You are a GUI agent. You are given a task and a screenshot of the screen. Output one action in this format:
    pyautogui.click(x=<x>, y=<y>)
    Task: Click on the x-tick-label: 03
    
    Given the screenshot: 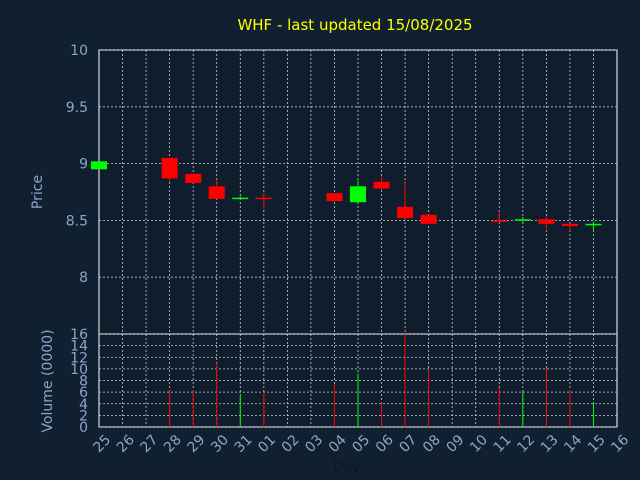 What is the action you would take?
    pyautogui.click(x=314, y=444)
    